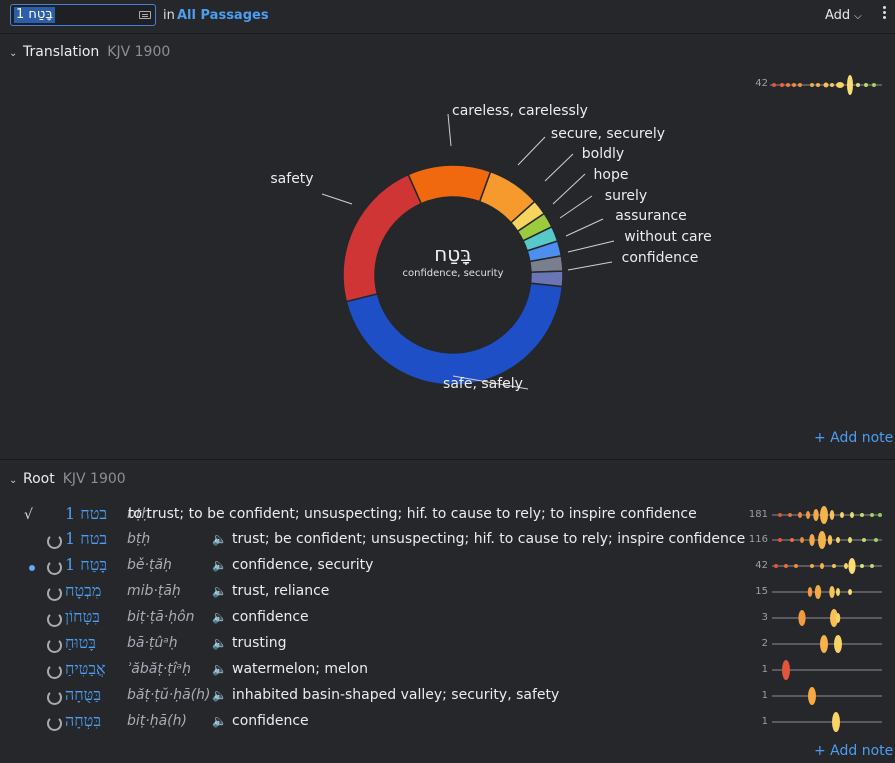 Image resolution: width=895 pixels, height=763 pixels. What do you see at coordinates (303, 565) in the screenshot?
I see `gloss-text: confidence, security` at bounding box center [303, 565].